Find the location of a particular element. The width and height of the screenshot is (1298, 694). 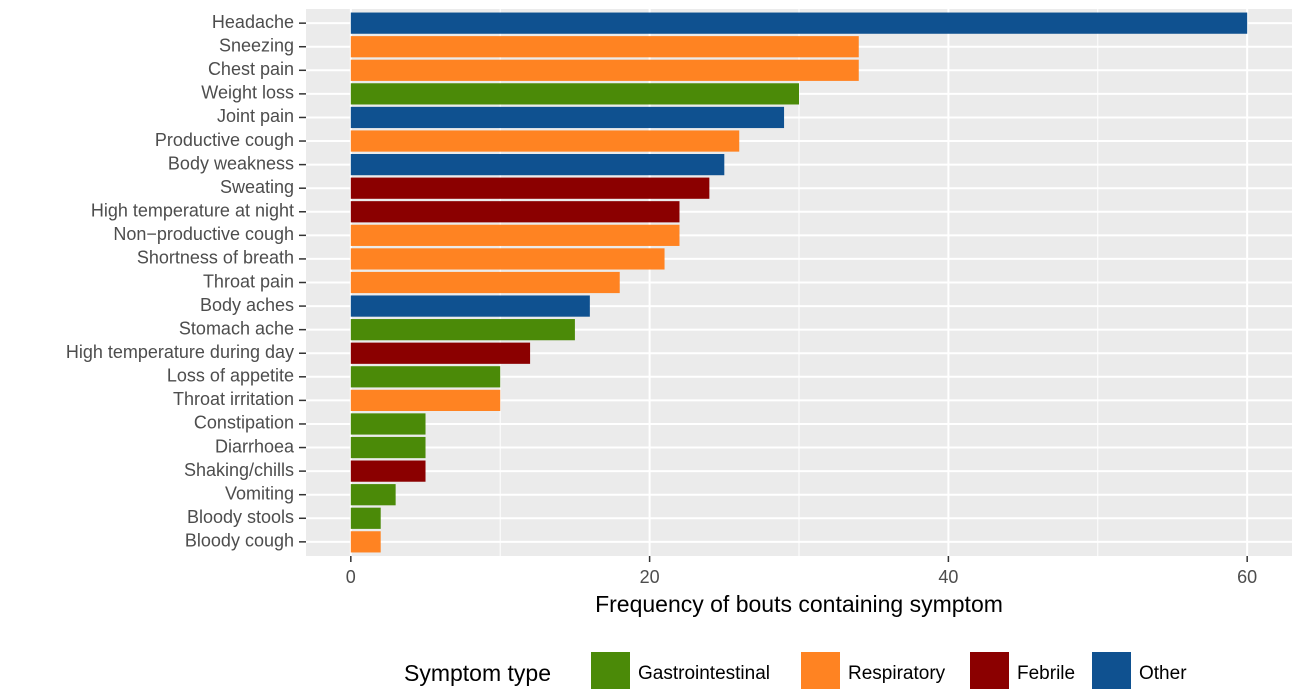

legend-title: Symptom type is located at coordinates (477, 673).